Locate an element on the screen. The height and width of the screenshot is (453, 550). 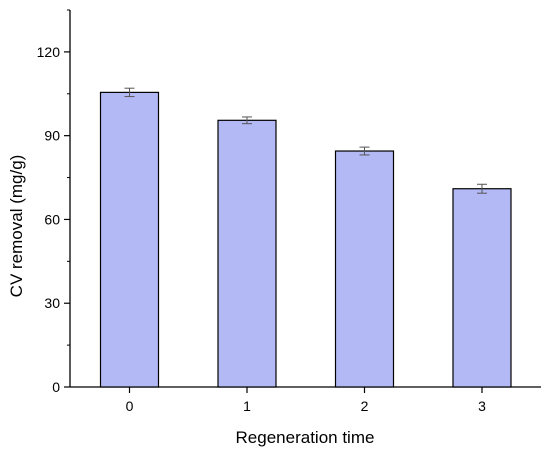
x-axis: 0 1 2 3 is located at coordinates (306, 400).